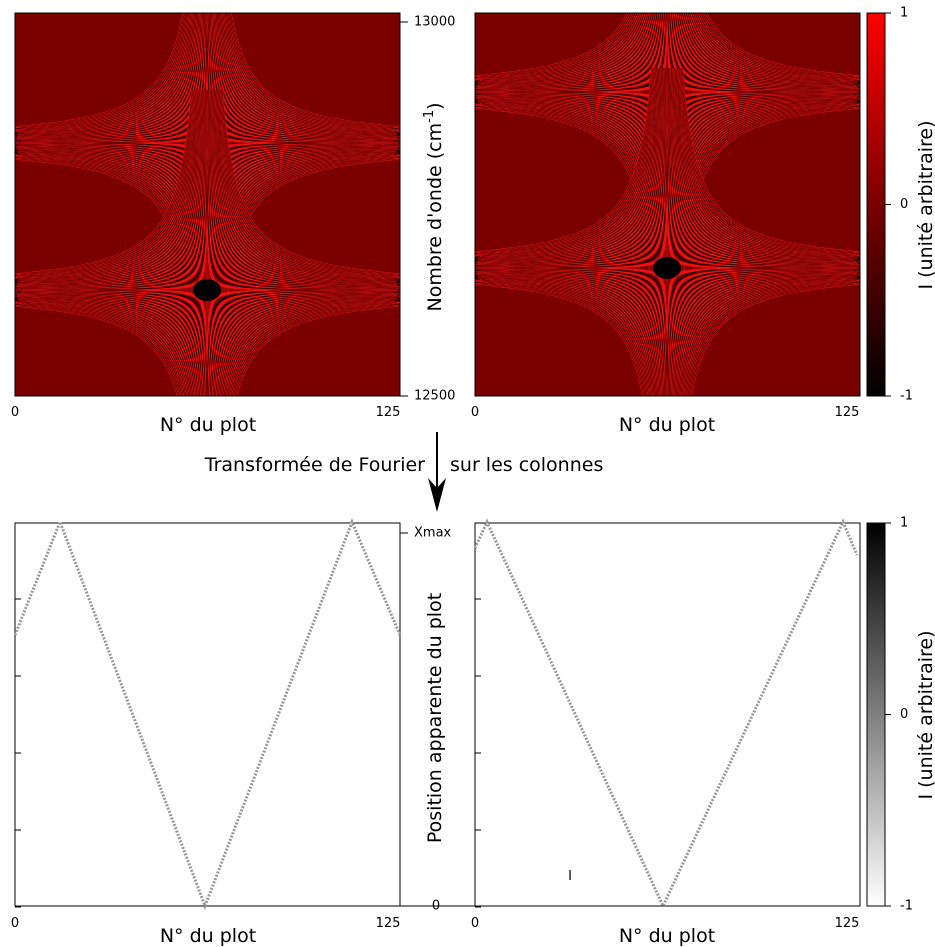 This screenshot has height=947, width=935. What do you see at coordinates (435, 718) in the screenshot?
I see `y-axis-label: Position apparente du plot` at bounding box center [435, 718].